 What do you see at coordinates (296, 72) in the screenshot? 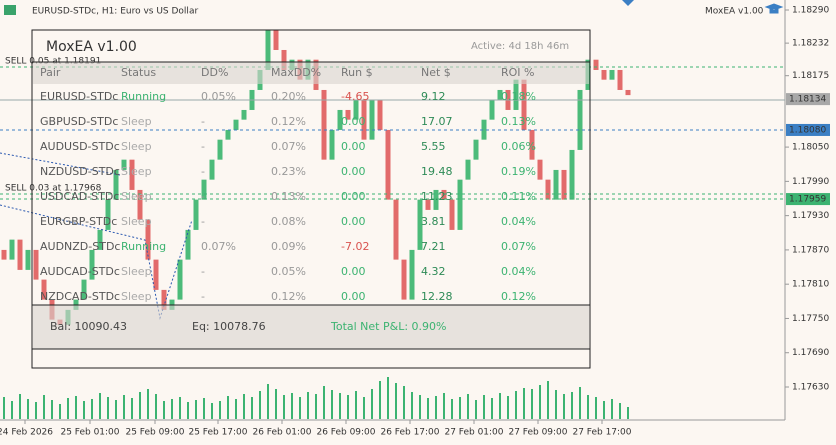
I see `column-header: MaxDD%` at bounding box center [296, 72].